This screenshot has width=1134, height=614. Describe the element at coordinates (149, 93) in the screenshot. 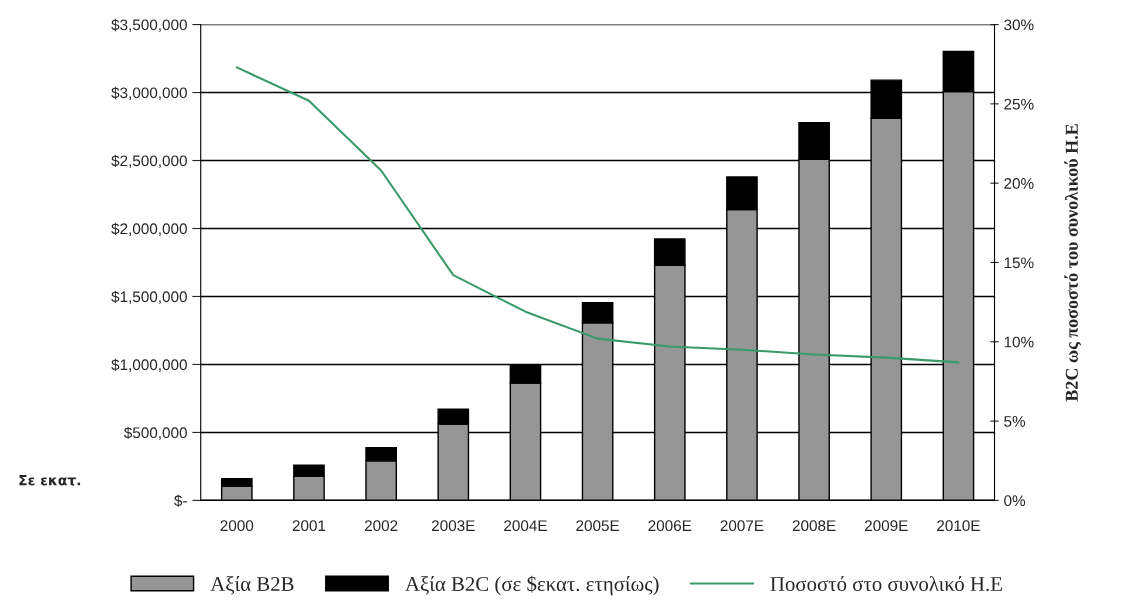

I see `y-tick-label: $3,000,000` at that location.